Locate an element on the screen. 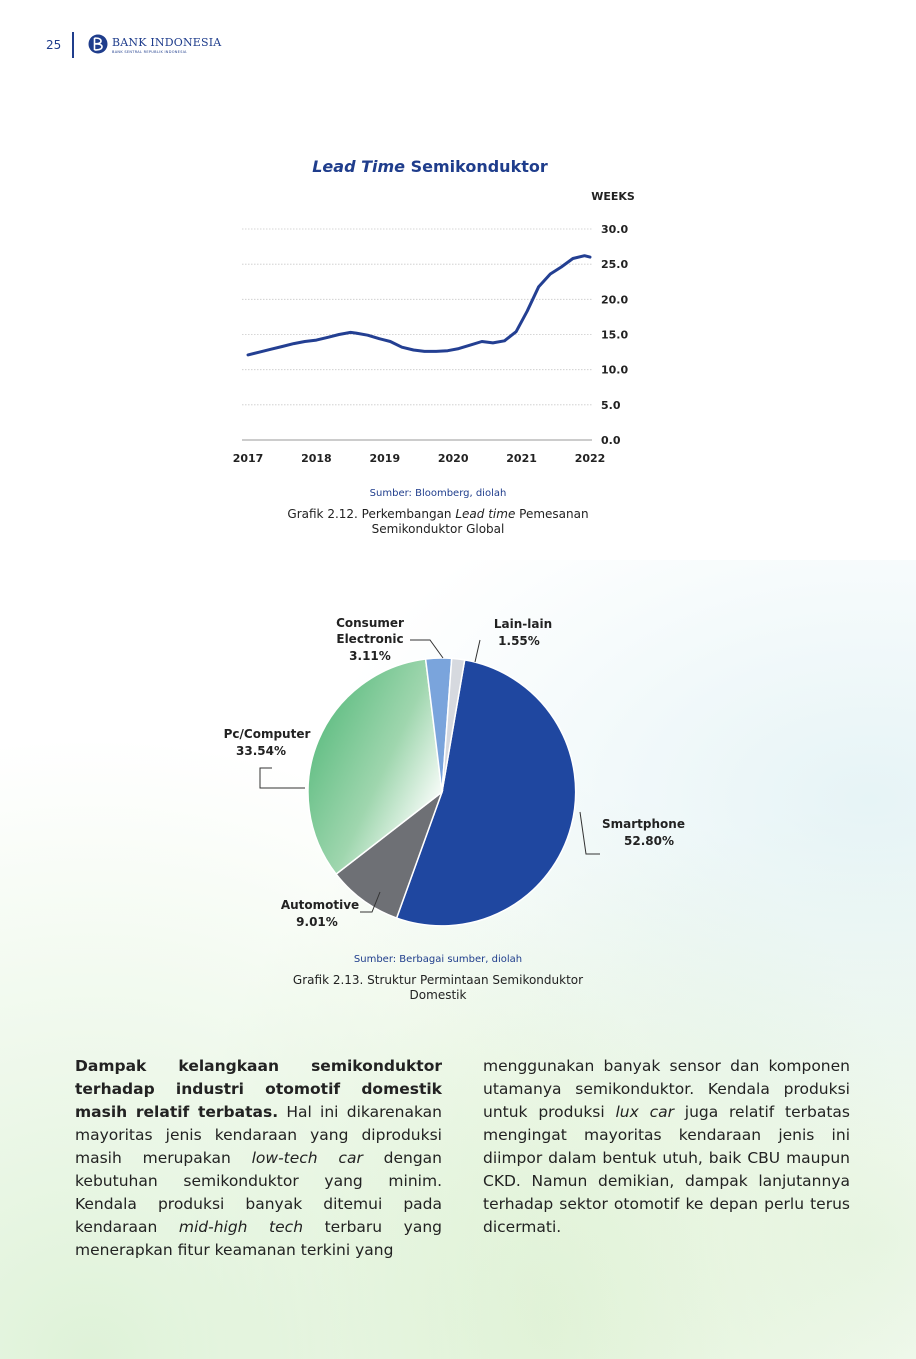 The width and height of the screenshot is (916, 1359). pie-value-consumer: 3.11% is located at coordinates (370, 656).